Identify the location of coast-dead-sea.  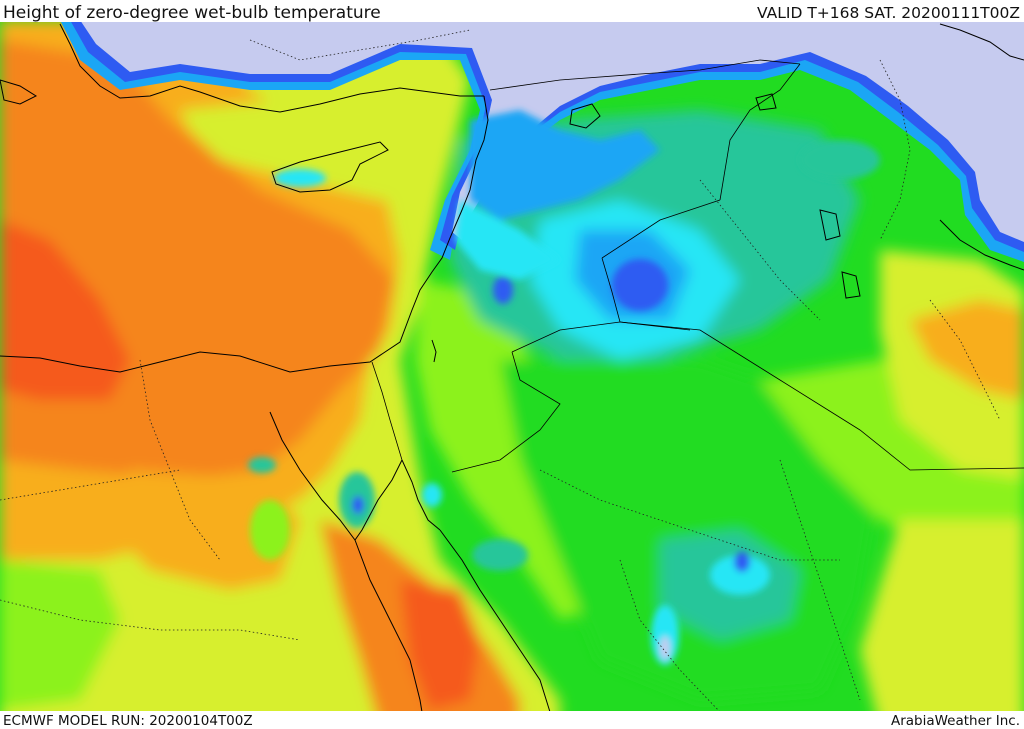
(434, 351).